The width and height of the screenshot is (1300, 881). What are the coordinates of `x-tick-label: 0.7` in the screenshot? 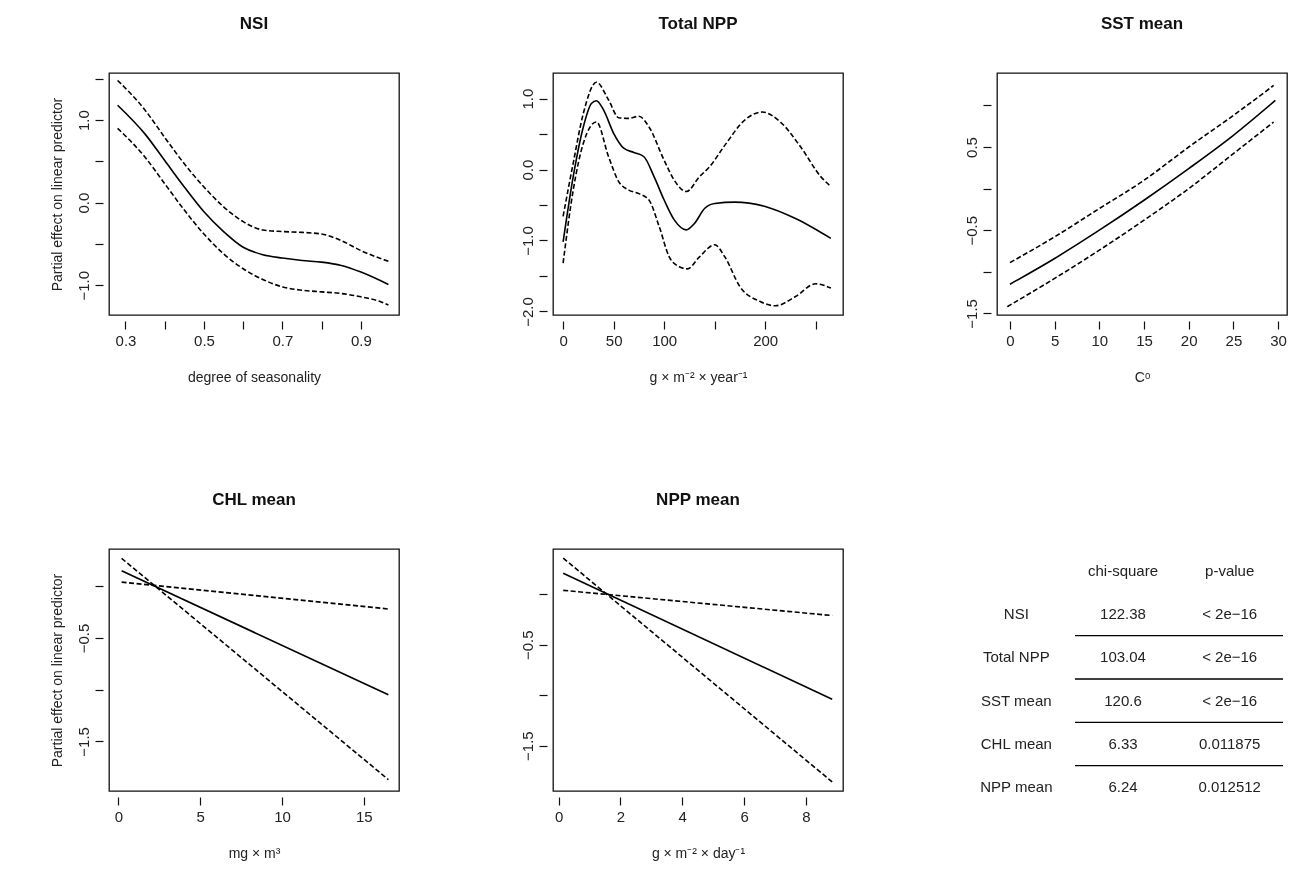 It's located at (283, 340).